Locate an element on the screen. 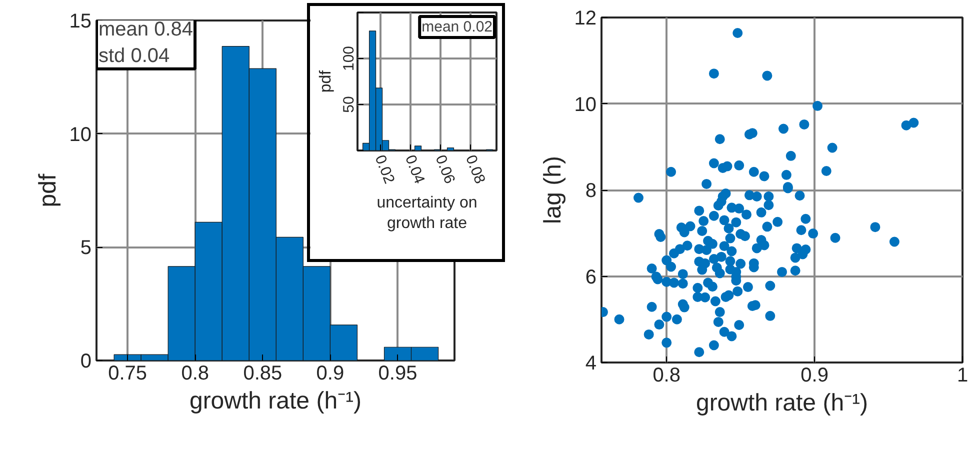  x-tick-label: 0.02 is located at coordinates (384, 169).